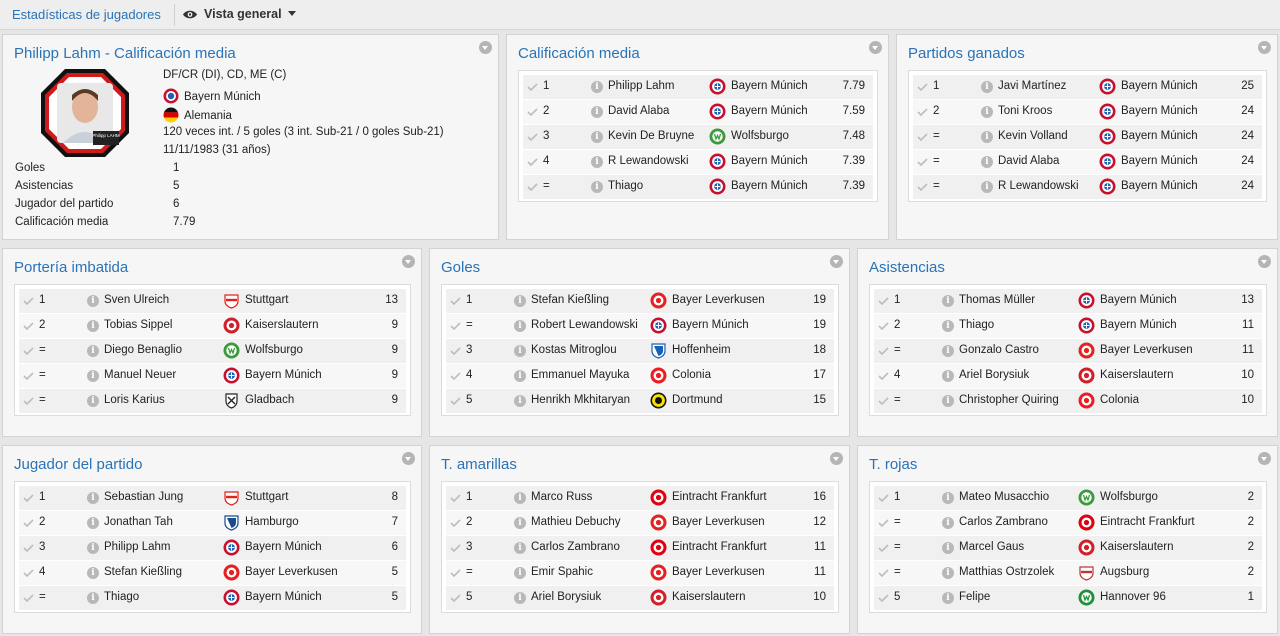 Image resolution: width=1280 pixels, height=636 pixels. What do you see at coordinates (137, 300) in the screenshot?
I see `player-name: Sven Ulreich` at bounding box center [137, 300].